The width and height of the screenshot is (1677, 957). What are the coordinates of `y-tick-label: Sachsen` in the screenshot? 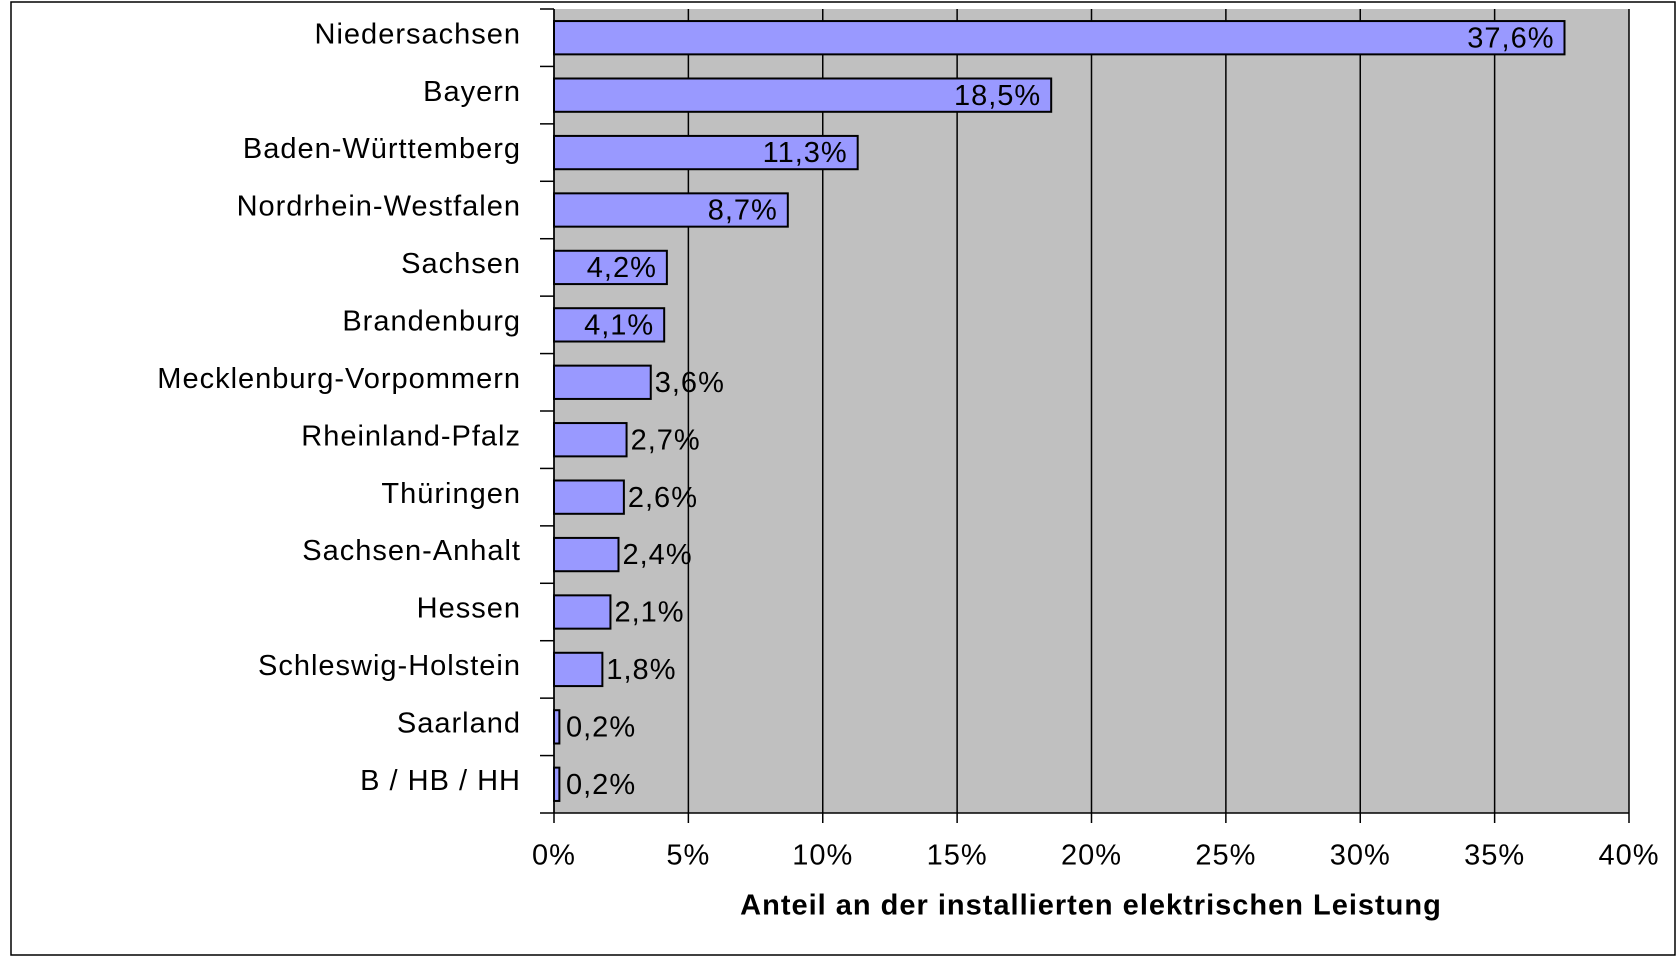 It's located at (461, 264).